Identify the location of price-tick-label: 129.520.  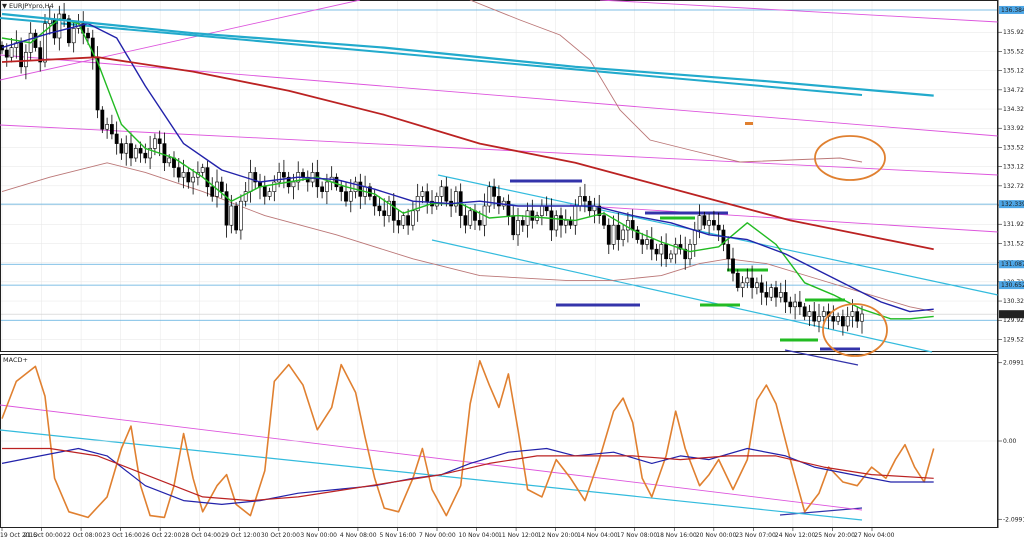
(1013, 339).